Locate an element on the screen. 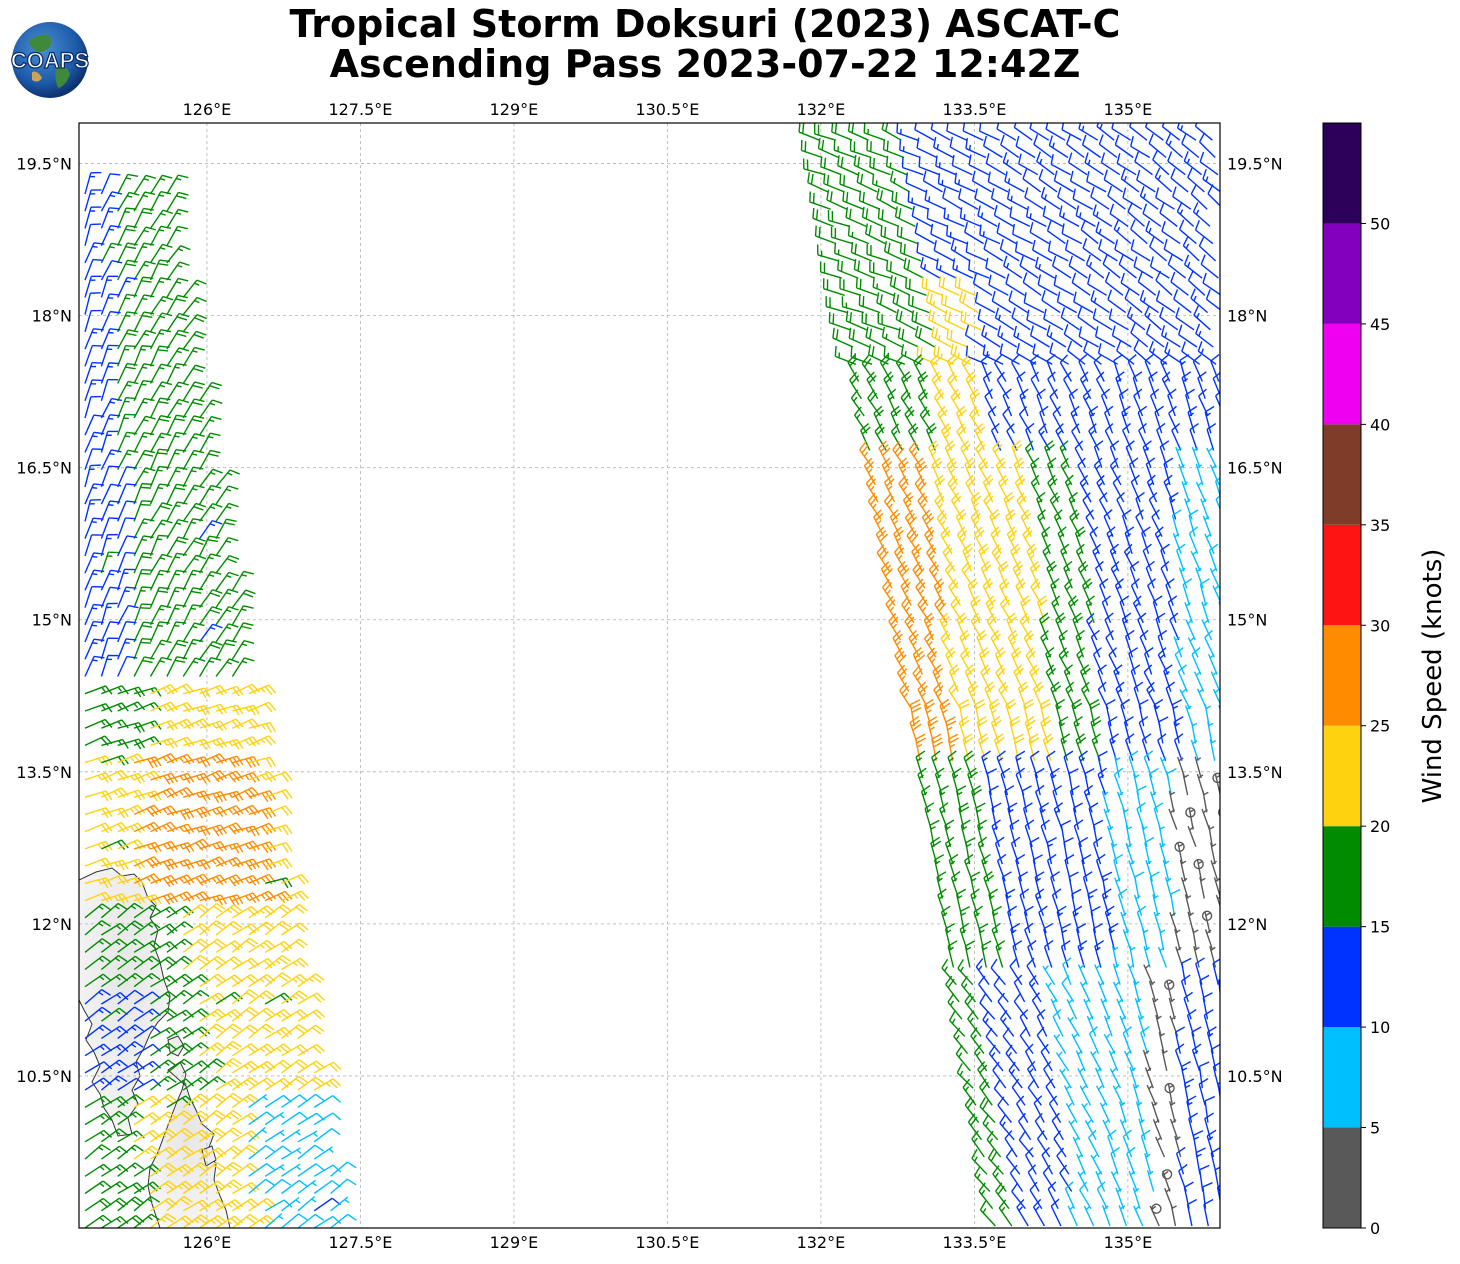 Image resolution: width=1460 pixels, height=1264 pixels. colorbar-tick-3: 15 is located at coordinates (1380, 927).